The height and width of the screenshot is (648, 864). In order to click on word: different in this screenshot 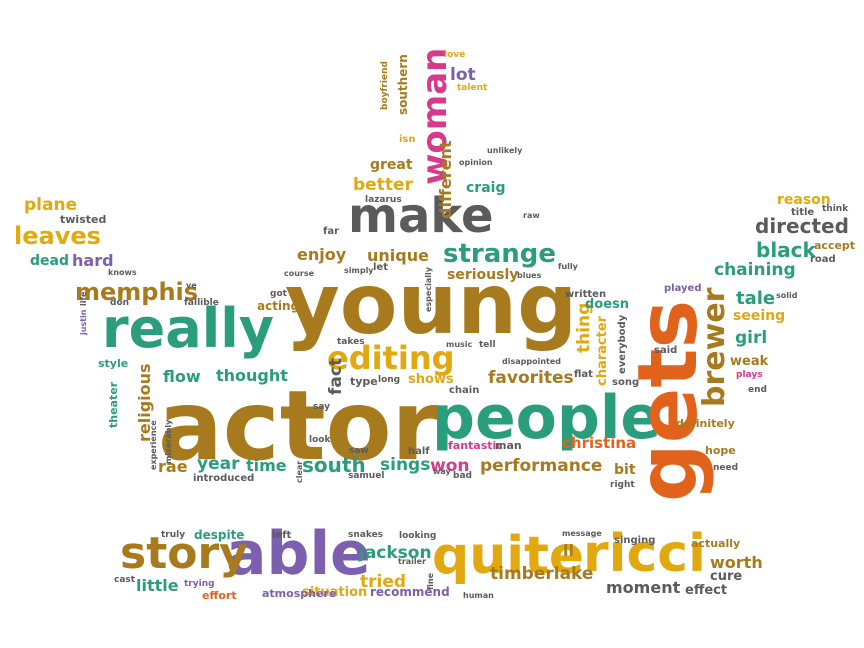, I will do `click(445, 179)`.